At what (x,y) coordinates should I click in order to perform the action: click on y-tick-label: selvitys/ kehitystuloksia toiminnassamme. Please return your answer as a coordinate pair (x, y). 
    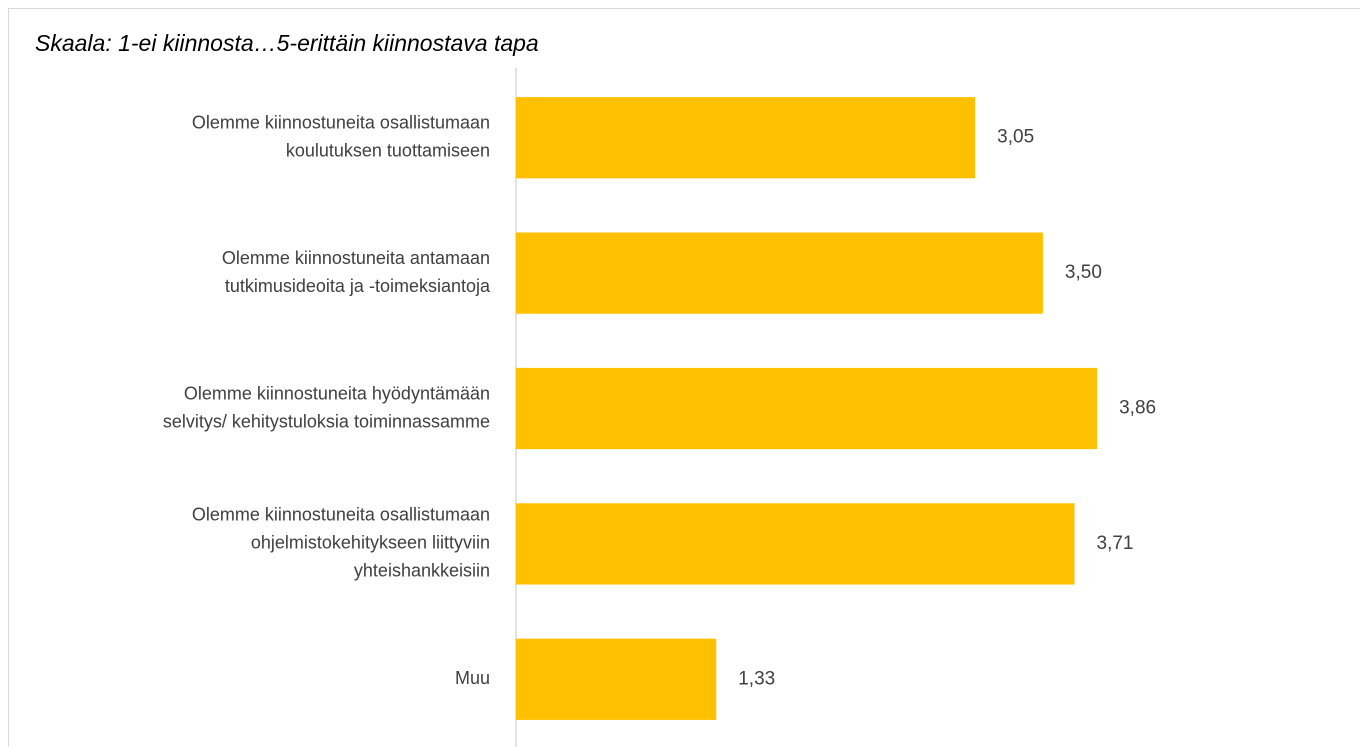
    Looking at the image, I should click on (326, 421).